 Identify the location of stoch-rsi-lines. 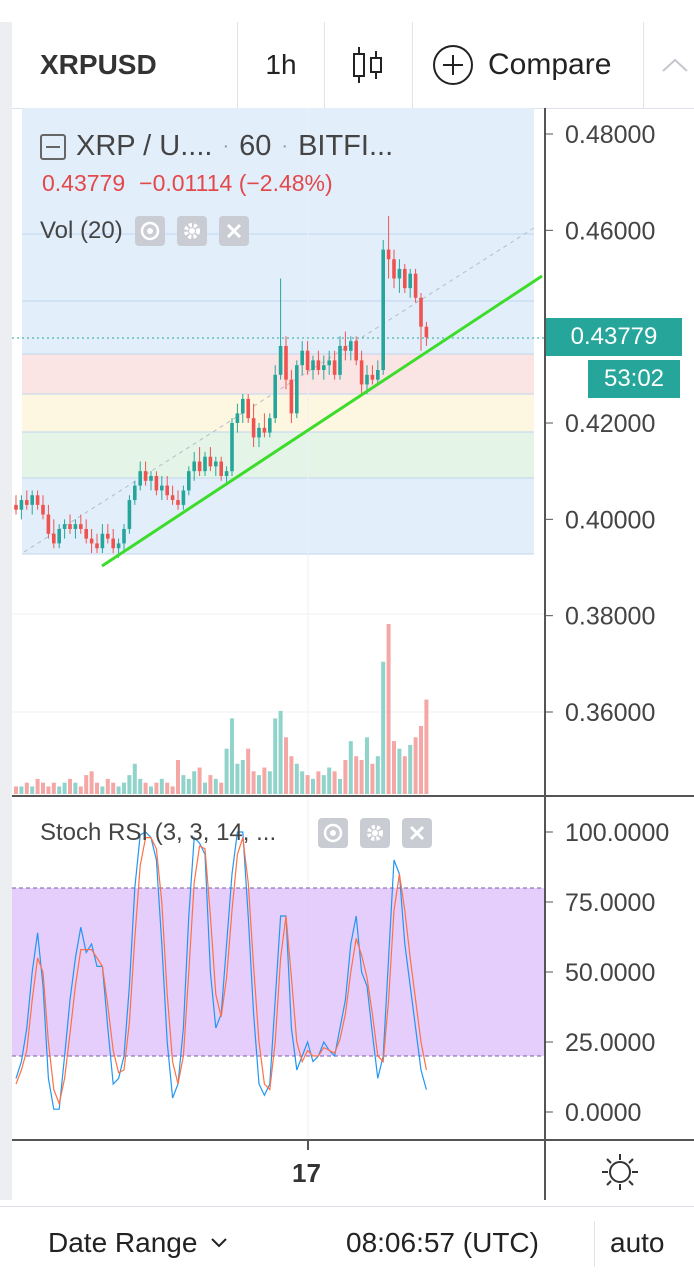
(221, 970).